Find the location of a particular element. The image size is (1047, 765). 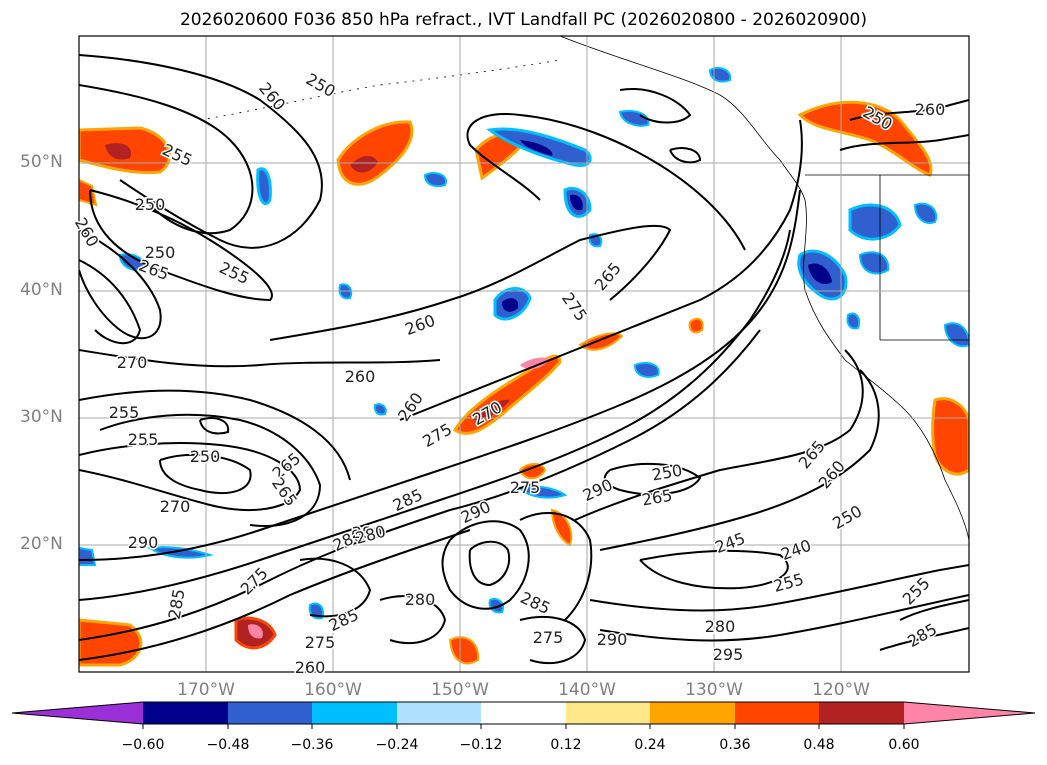

lat-label-40n: 40°N is located at coordinates (41, 290).